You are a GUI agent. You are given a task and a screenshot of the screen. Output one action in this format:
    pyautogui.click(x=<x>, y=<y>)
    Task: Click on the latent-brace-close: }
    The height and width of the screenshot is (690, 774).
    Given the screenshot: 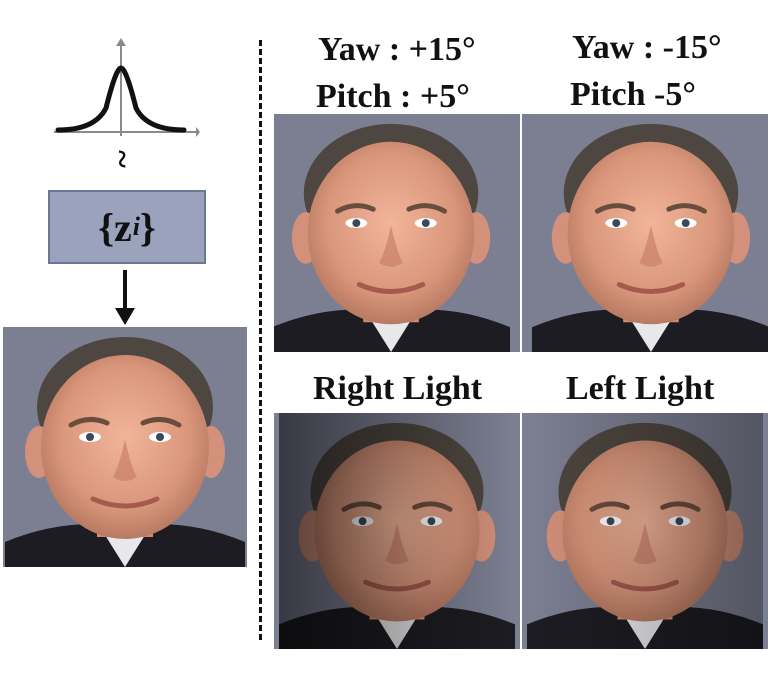 What is the action you would take?
    pyautogui.click(x=148, y=227)
    